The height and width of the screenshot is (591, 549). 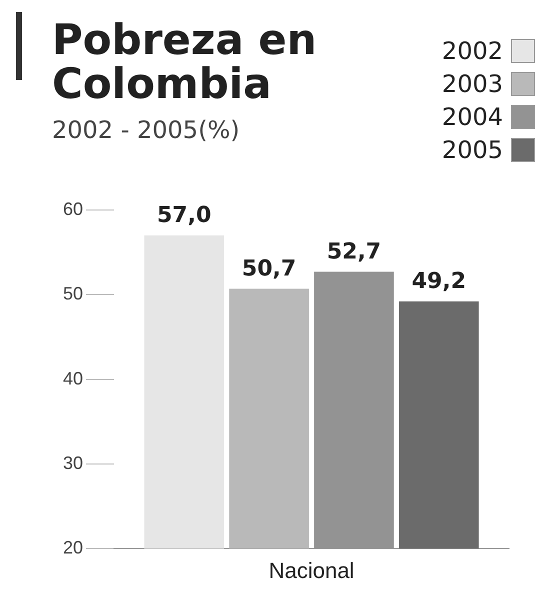 I want to click on x-tick-label: Nacional, so click(x=311, y=570).